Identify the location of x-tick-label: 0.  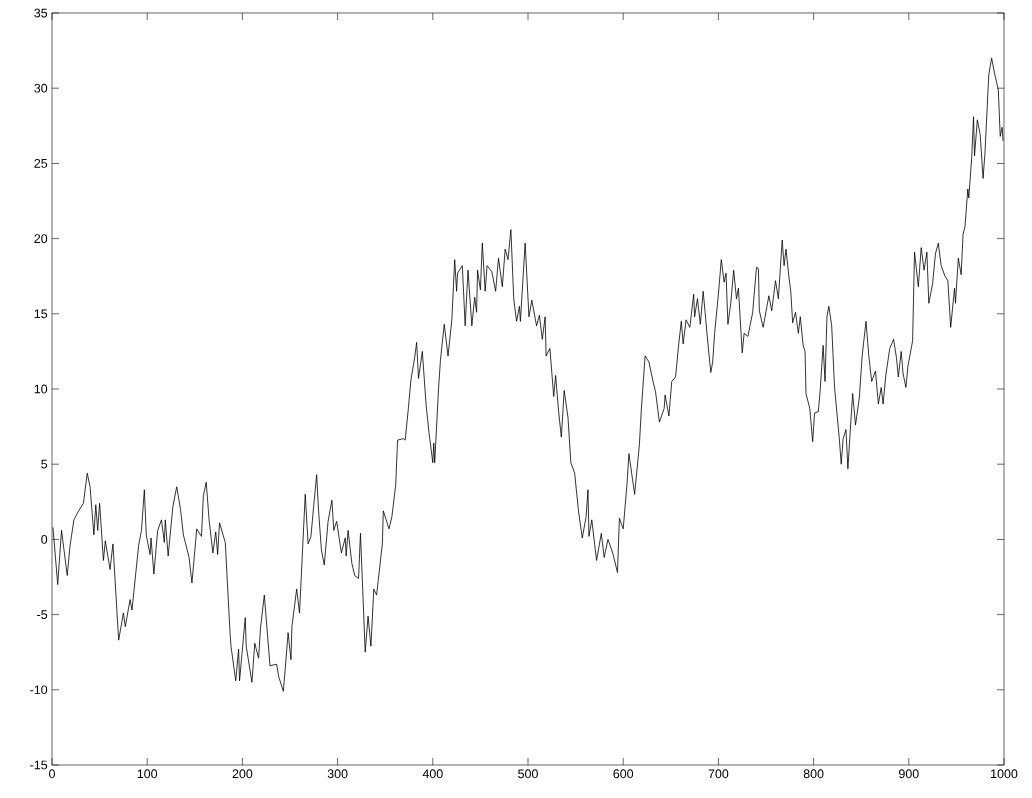
(52, 774).